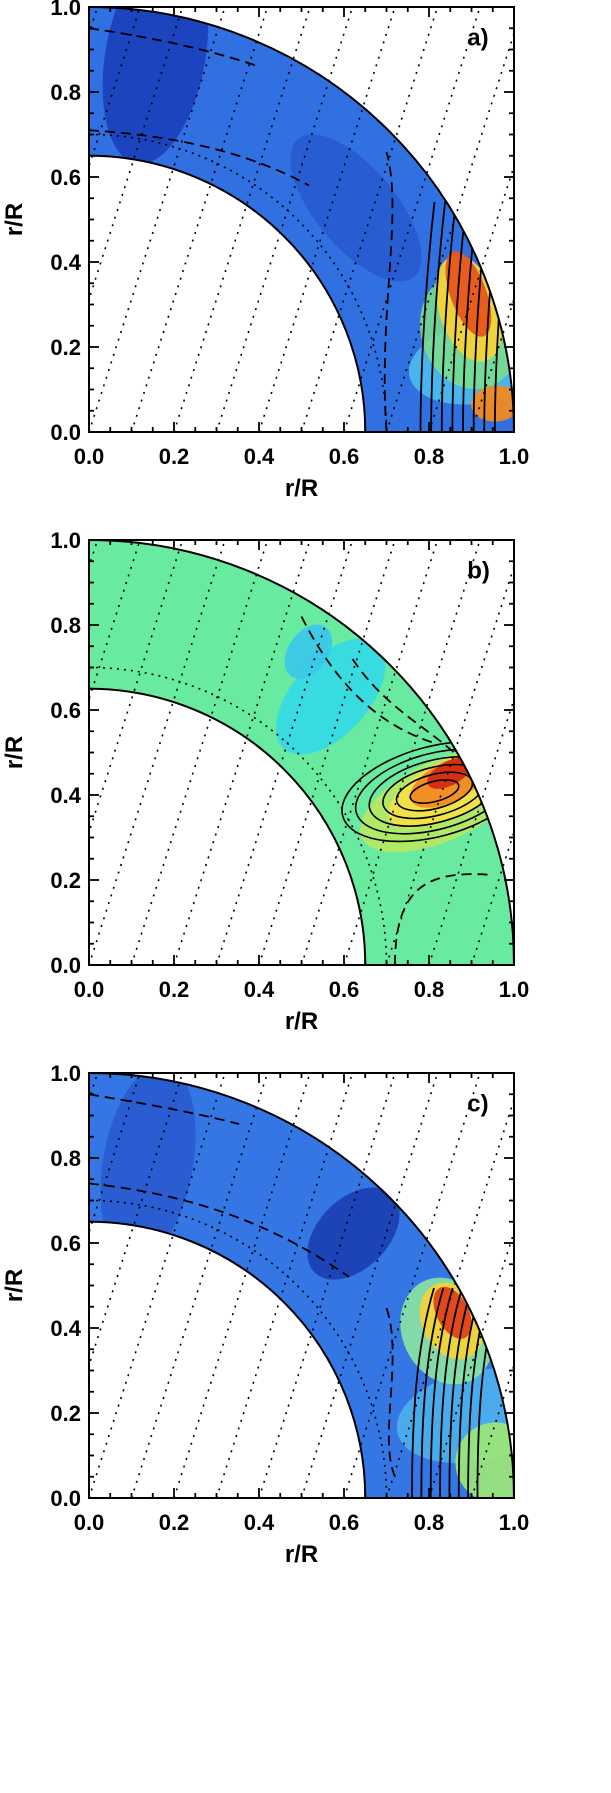  What do you see at coordinates (356, 208) in the screenshot?
I see `midlat-negative-region` at bounding box center [356, 208].